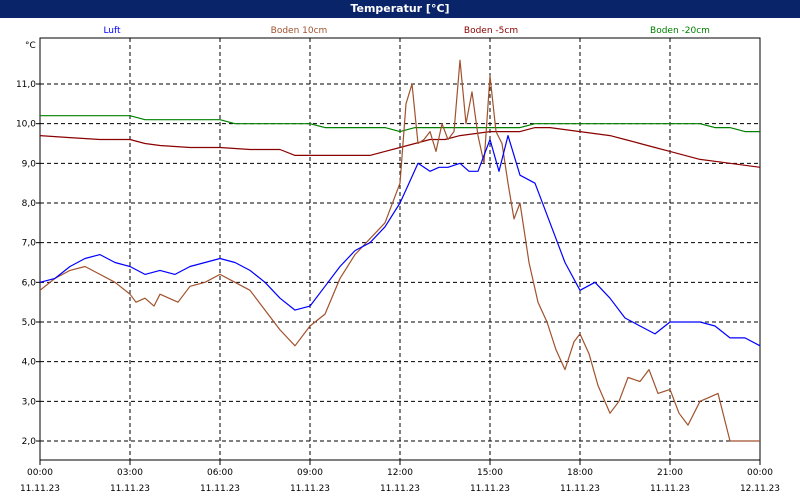 This screenshot has width=800, height=500. What do you see at coordinates (29, 204) in the screenshot?
I see `y-tick-label: 8,0` at bounding box center [29, 204].